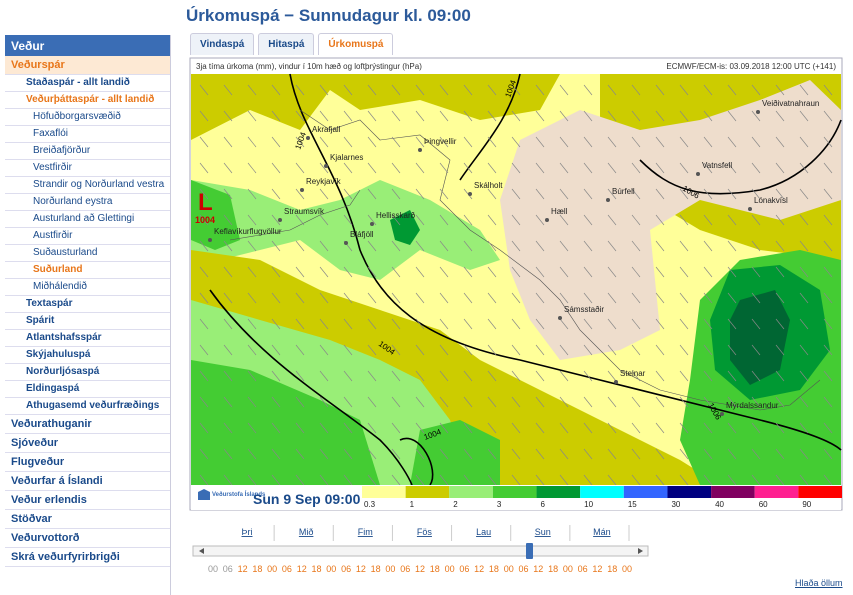 This screenshot has height=595, width=853. I want to click on tab: Vindaspá, so click(222, 44).